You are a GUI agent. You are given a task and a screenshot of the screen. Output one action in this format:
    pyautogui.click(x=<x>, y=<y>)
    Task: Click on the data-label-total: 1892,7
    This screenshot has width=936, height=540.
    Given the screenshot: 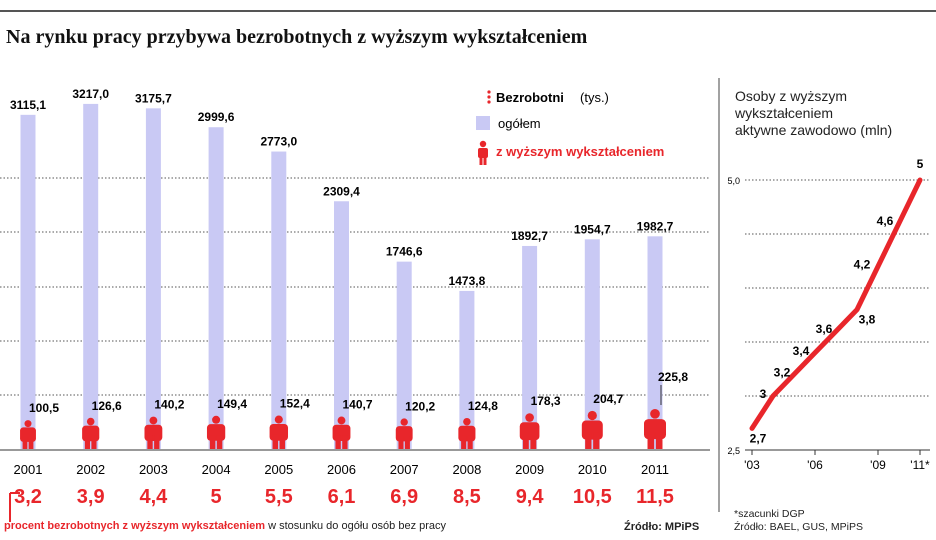 What is the action you would take?
    pyautogui.click(x=529, y=236)
    